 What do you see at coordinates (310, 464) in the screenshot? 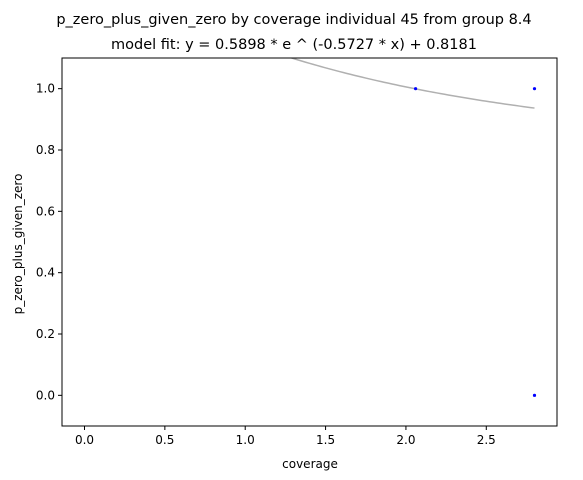
I see `x-axis-label: coverage` at bounding box center [310, 464].